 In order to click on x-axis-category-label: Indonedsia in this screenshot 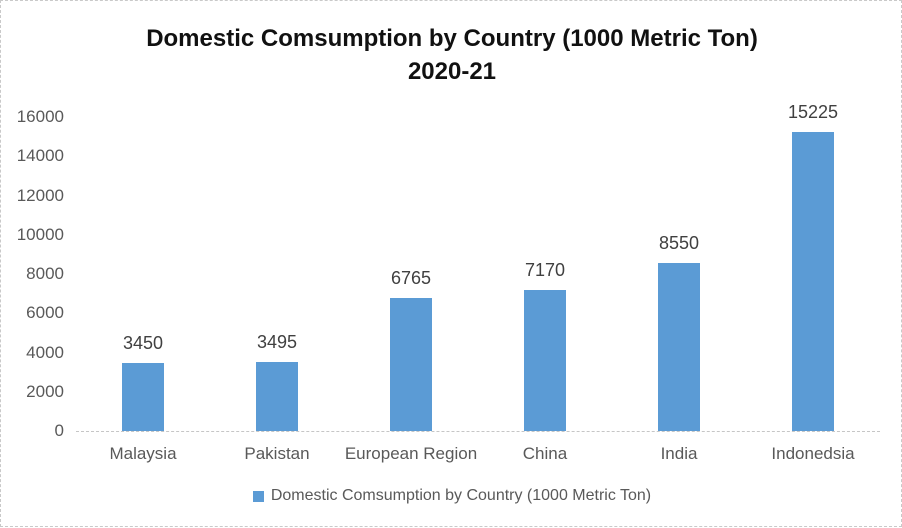, I will do `click(813, 453)`.